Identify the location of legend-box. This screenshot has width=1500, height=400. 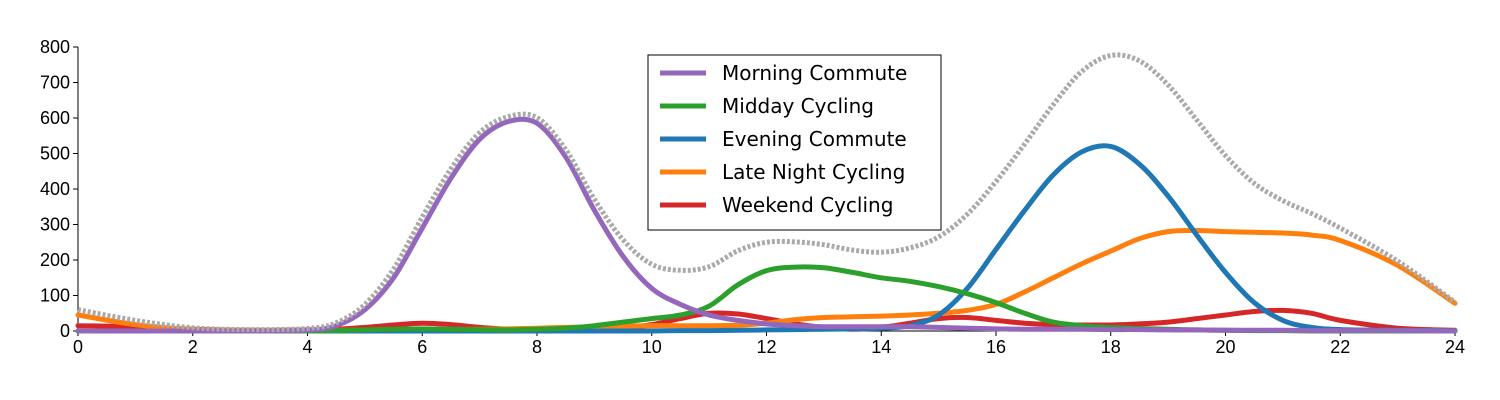
(794, 142).